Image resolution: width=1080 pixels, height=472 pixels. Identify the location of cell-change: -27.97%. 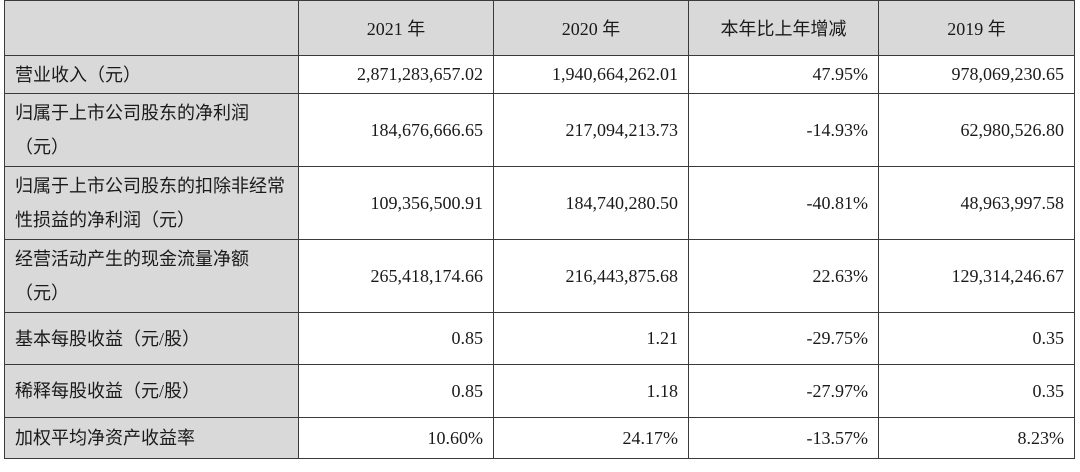
(783, 391).